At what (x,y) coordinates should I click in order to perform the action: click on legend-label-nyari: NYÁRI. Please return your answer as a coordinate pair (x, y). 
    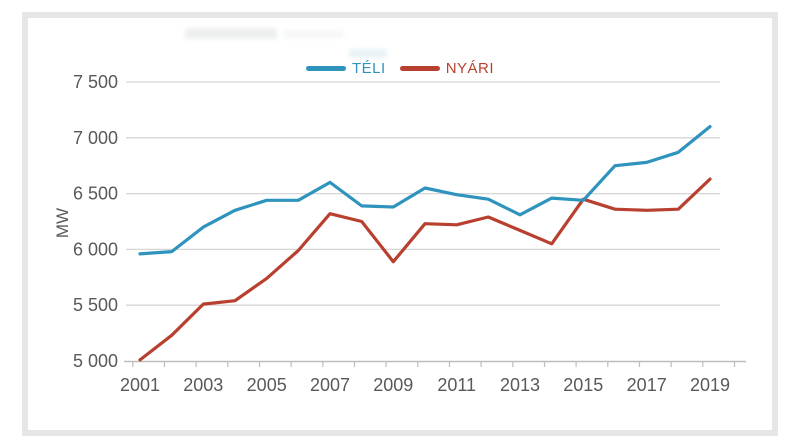
    Looking at the image, I should click on (470, 68).